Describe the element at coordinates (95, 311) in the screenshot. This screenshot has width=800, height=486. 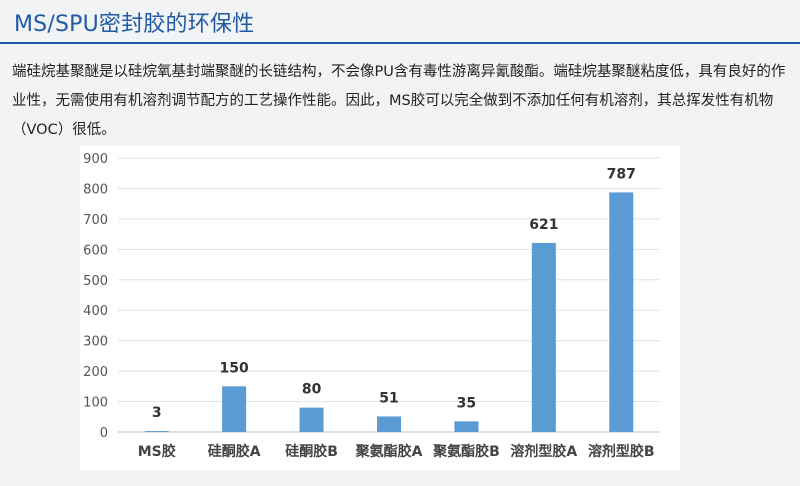
I see `y-tick-label: 400` at that location.